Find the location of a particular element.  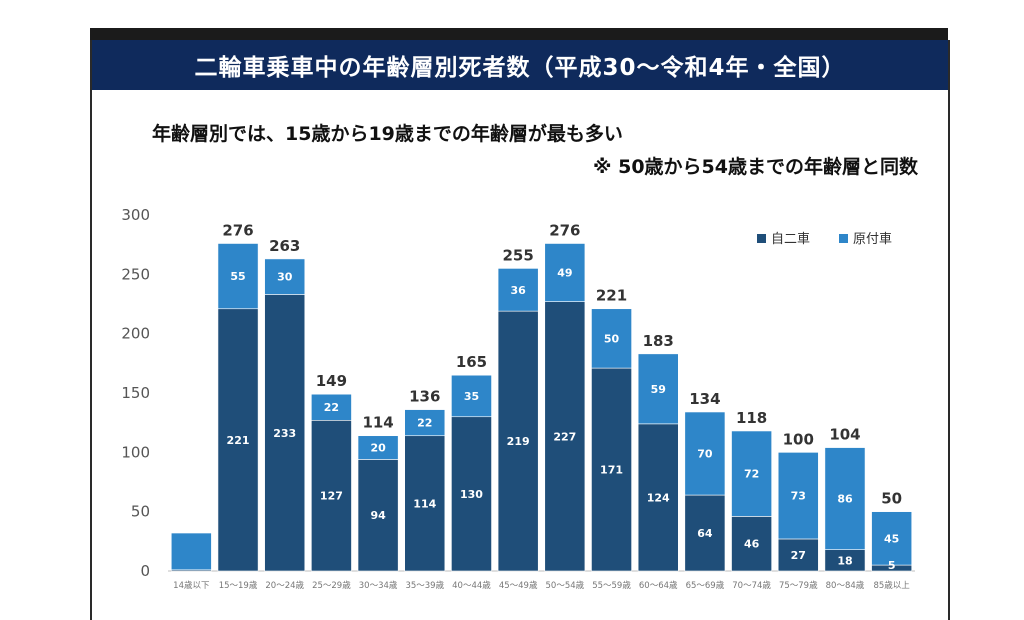

y-tick-label: 250 is located at coordinates (135, 274).